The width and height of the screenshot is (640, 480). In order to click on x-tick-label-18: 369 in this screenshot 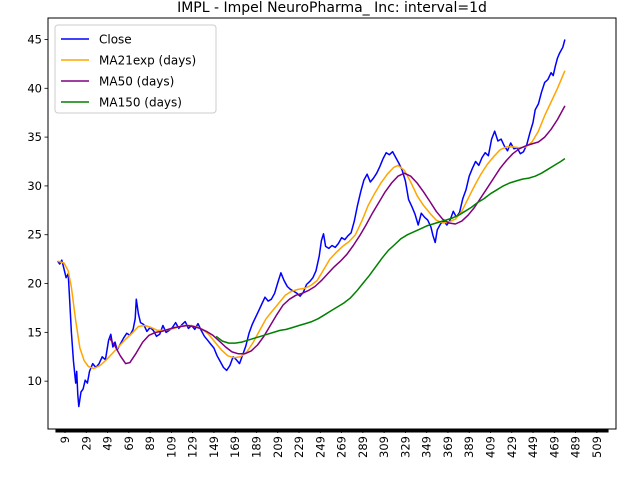, I will do `click(448, 447)`.